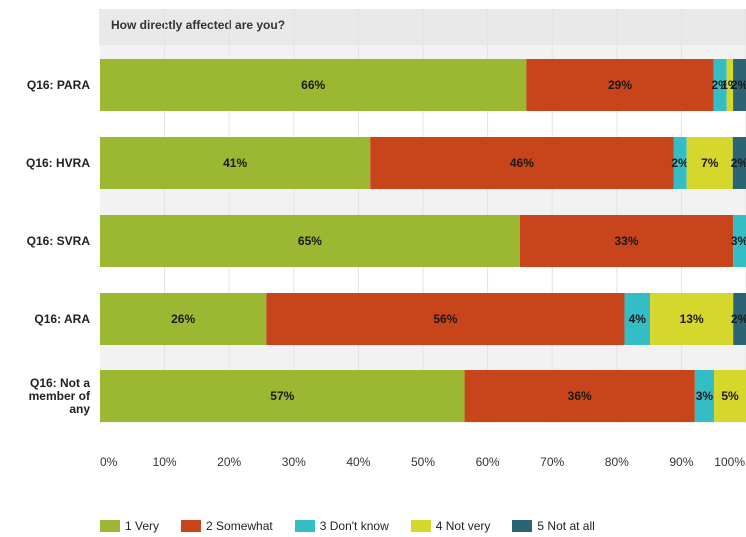 Image resolution: width=746 pixels, height=537 pixels. Describe the element at coordinates (62, 319) in the screenshot. I see `category-label: Q16: ARA` at that location.